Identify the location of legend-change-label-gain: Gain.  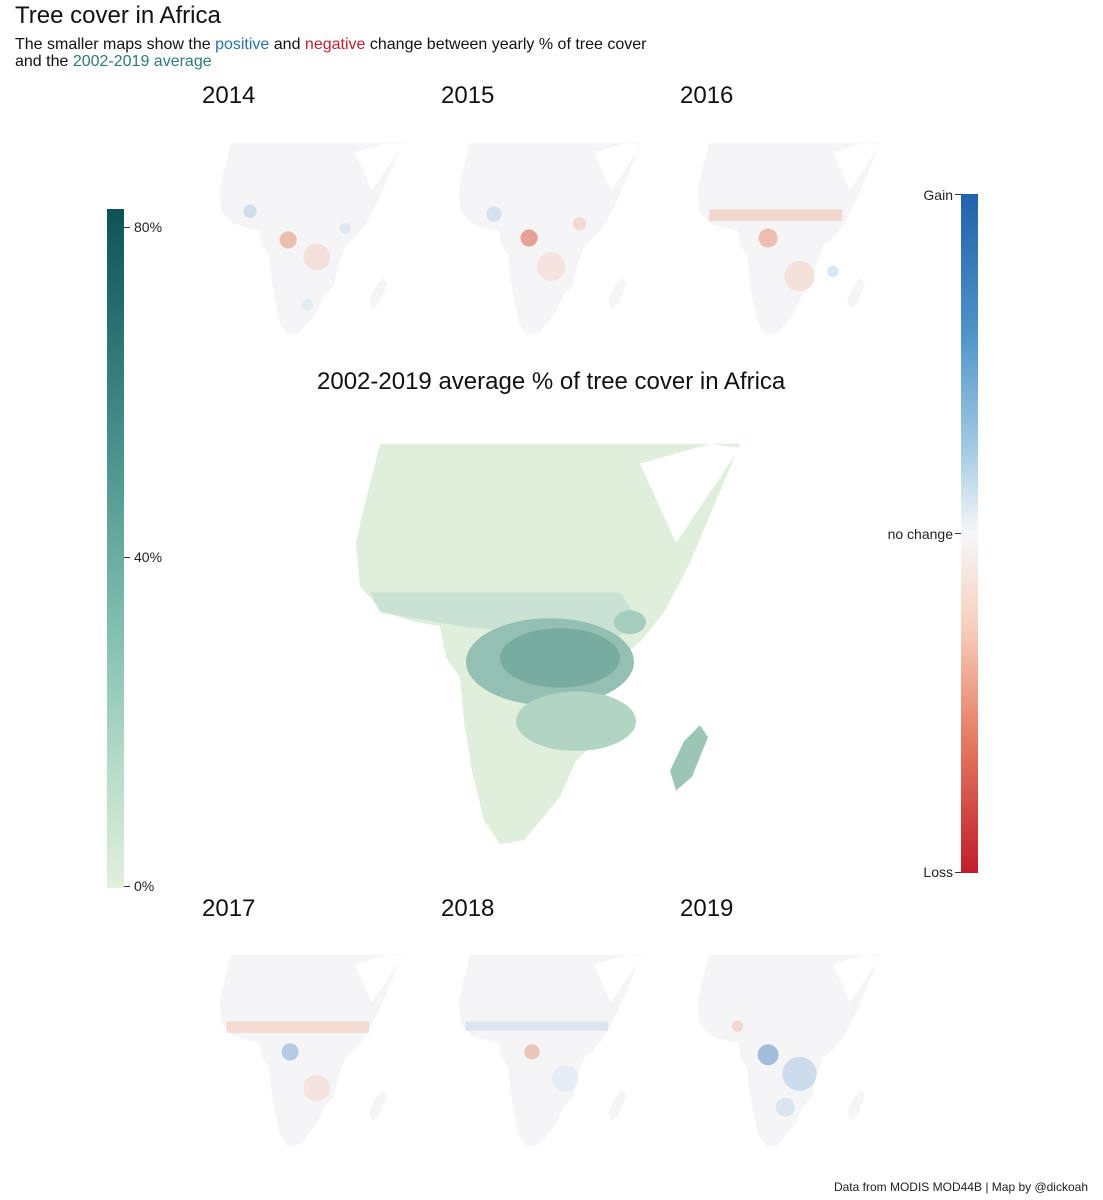
(938, 195).